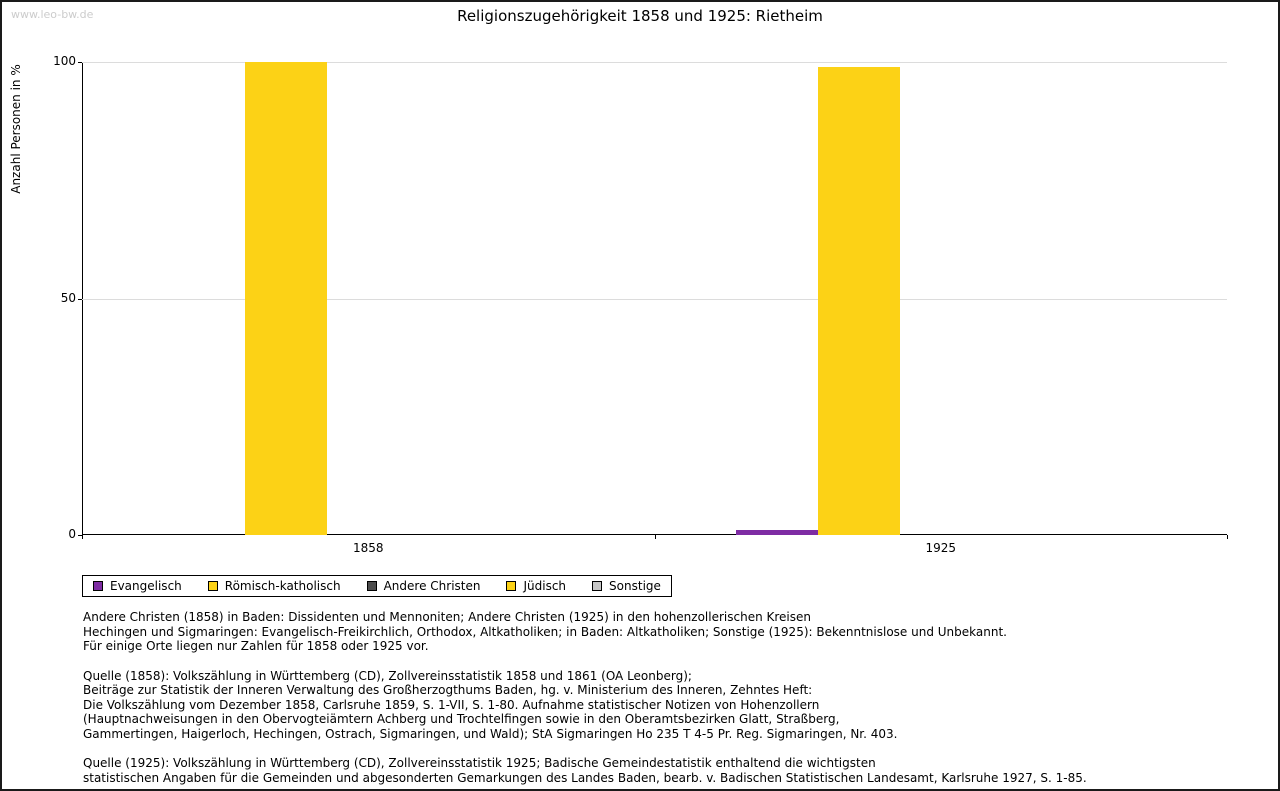 The image size is (1280, 791). Describe the element at coordinates (212, 586) in the screenshot. I see `legend-swatch-romisch-katholisch` at that location.